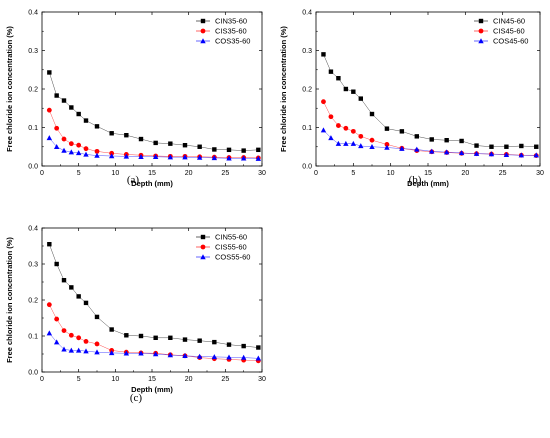  I want to click on legend-label: CIN55-60, so click(231, 237).